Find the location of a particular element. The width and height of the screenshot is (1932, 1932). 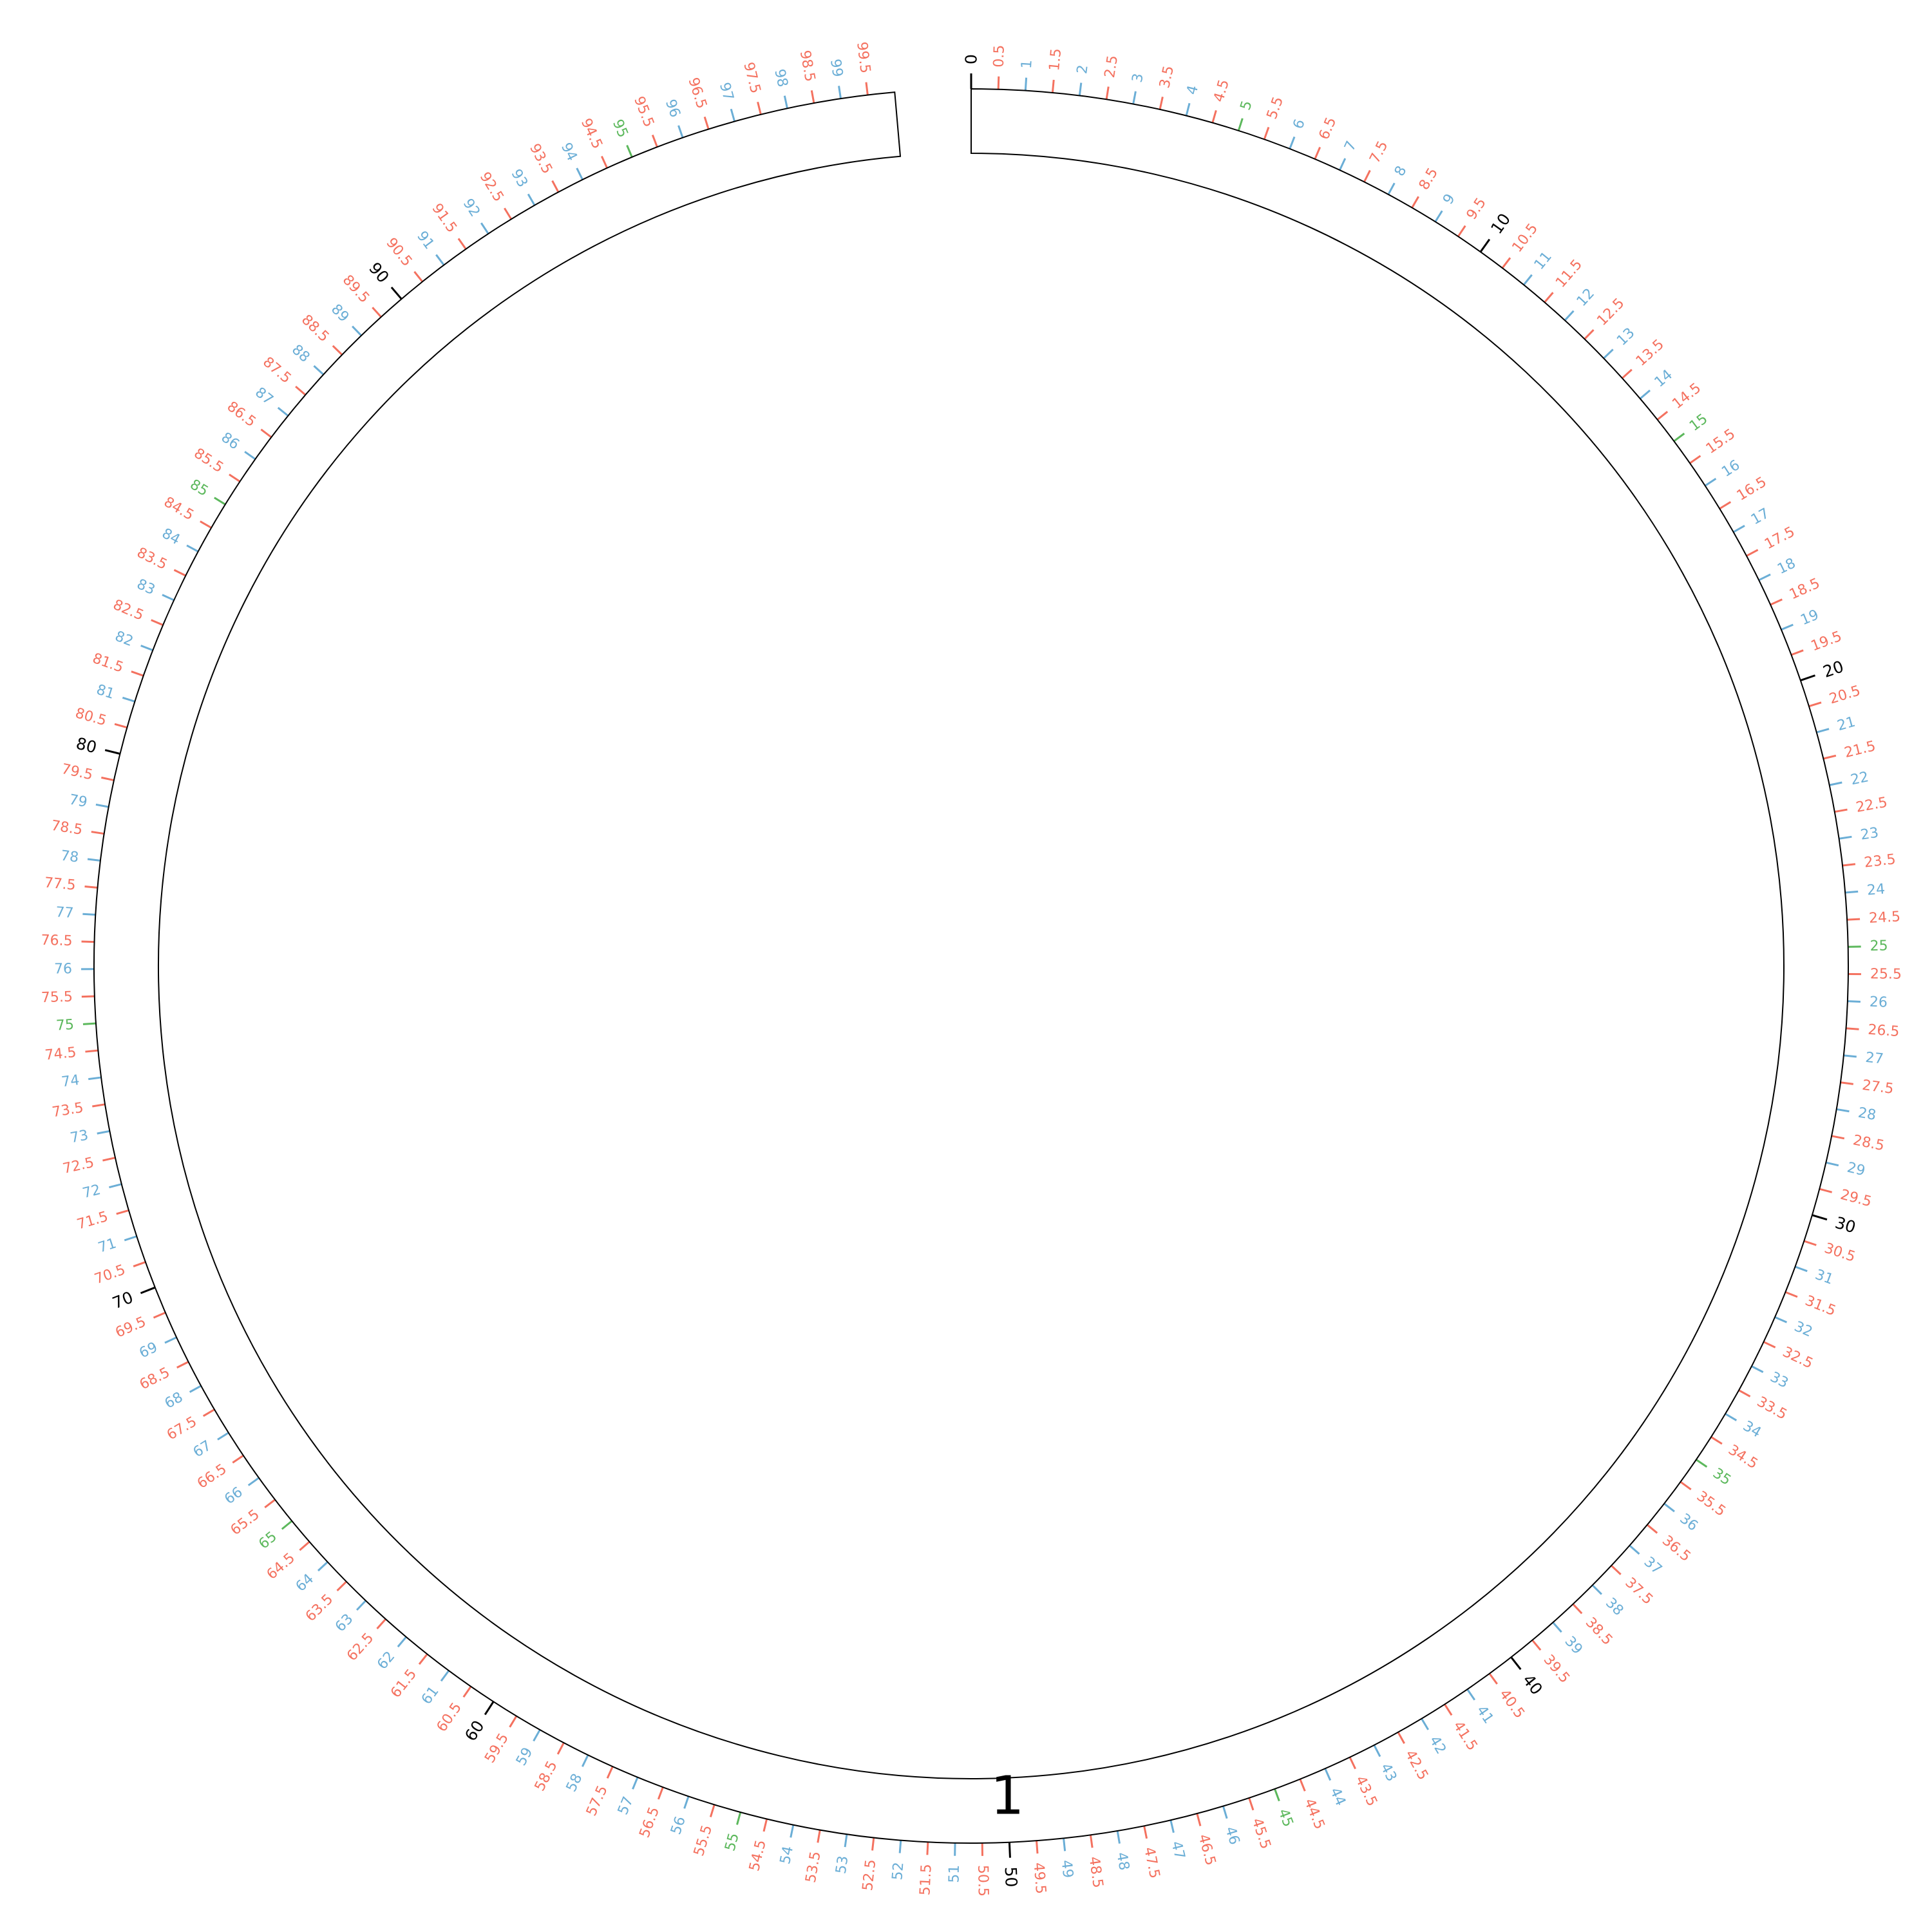

tick-mark-major is located at coordinates (1807, 678).